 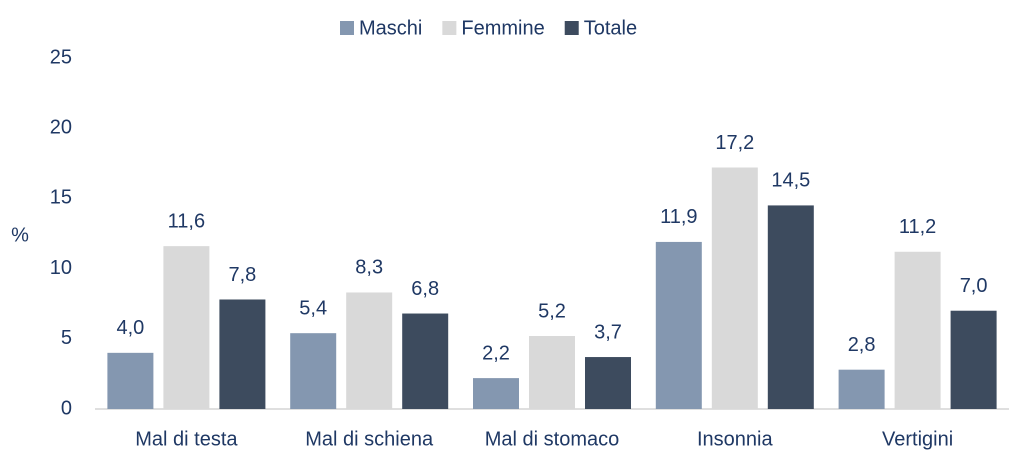 What do you see at coordinates (496, 353) in the screenshot?
I see `value-label: 2,2` at bounding box center [496, 353].